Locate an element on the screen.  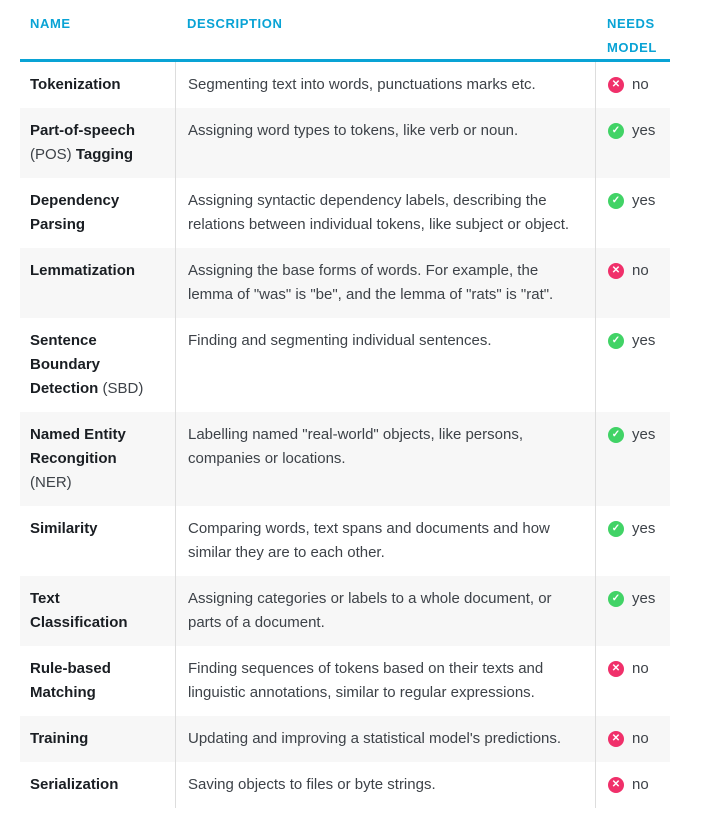
feature-name-text: Training is located at coordinates (59, 738).